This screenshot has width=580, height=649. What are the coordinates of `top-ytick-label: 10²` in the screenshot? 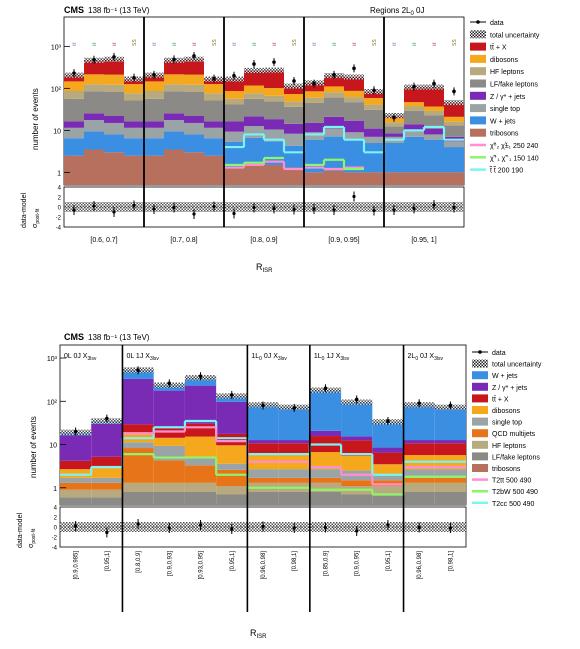 It's located at (56, 89).